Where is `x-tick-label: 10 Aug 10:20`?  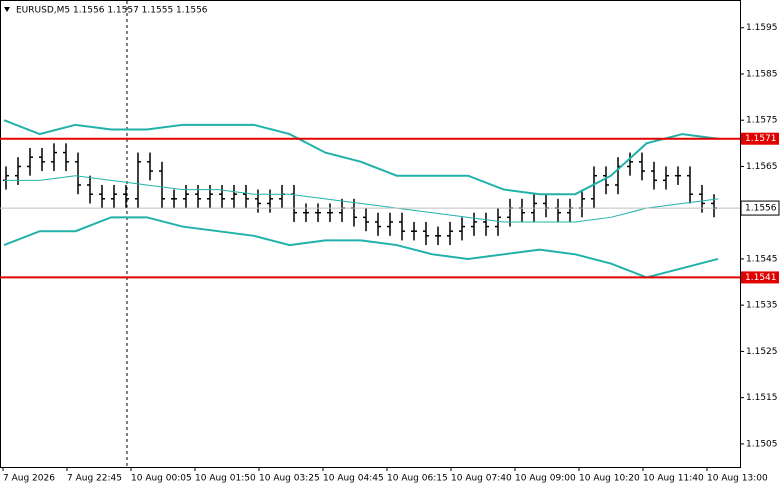 x-tick-label: 10 Aug 10:20 is located at coordinates (609, 479).